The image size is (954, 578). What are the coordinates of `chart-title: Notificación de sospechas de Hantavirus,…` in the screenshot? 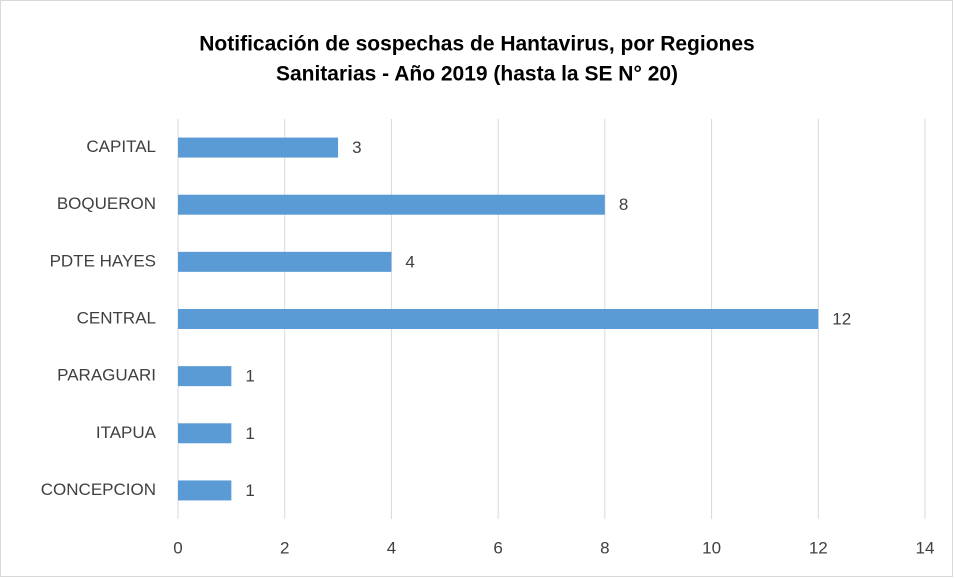 It's located at (476, 44).